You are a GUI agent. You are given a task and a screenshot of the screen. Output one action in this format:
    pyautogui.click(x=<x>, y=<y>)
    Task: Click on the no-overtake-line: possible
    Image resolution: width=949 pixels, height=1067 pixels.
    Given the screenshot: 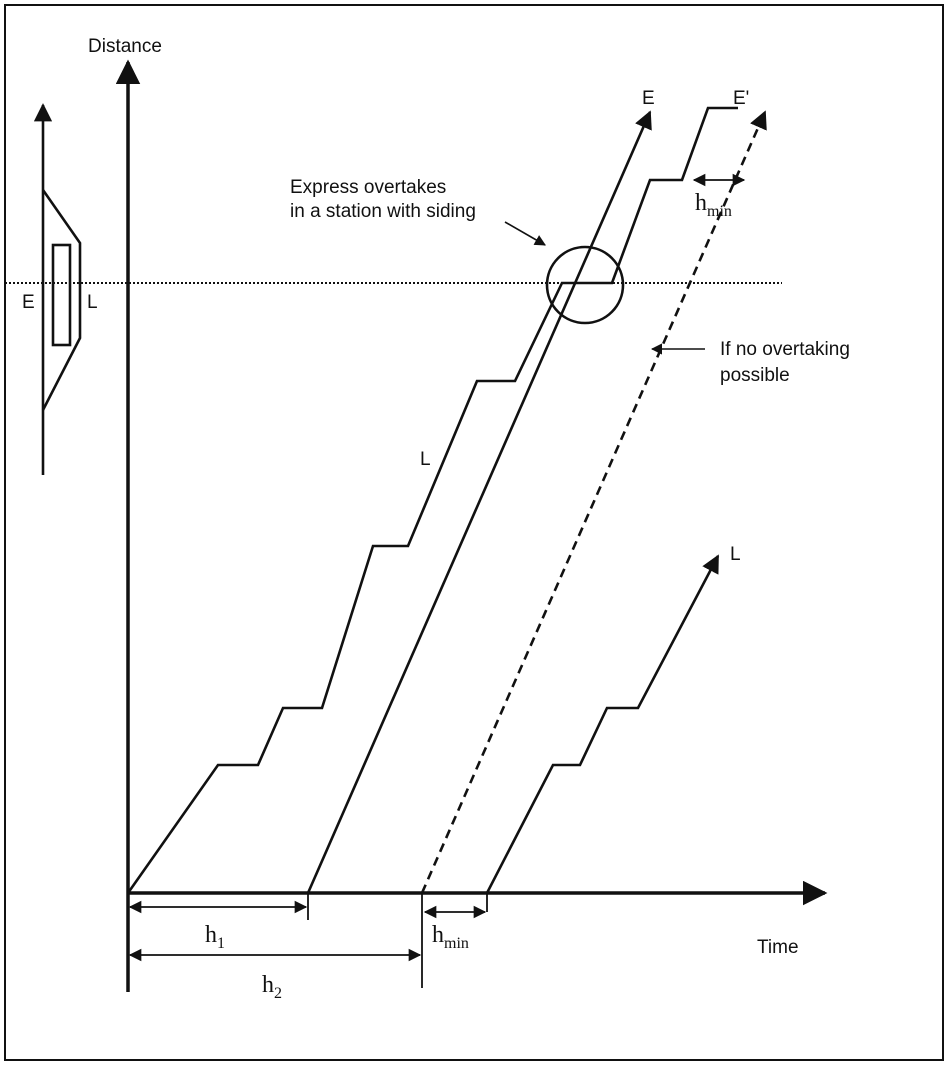 What is the action you would take?
    pyautogui.click(x=755, y=375)
    